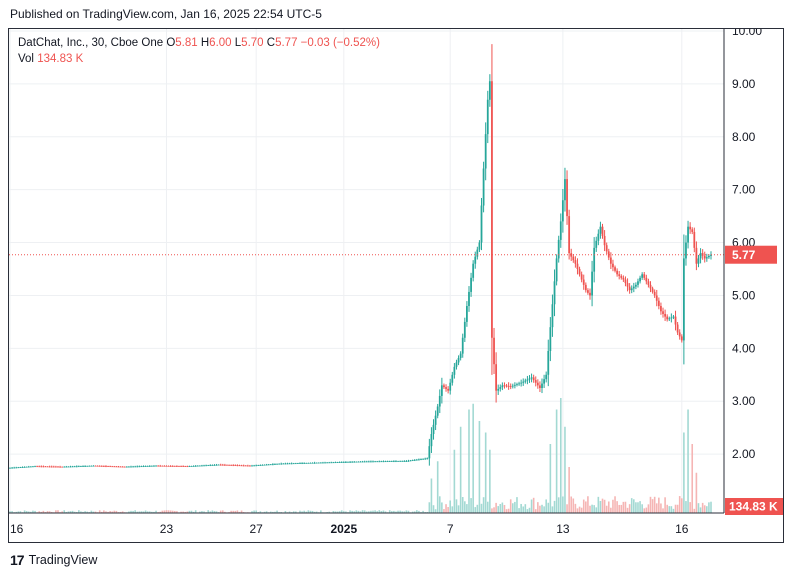 The width and height of the screenshot is (795, 578). Describe the element at coordinates (17, 529) in the screenshot. I see `x-tick-label: 16` at that location.